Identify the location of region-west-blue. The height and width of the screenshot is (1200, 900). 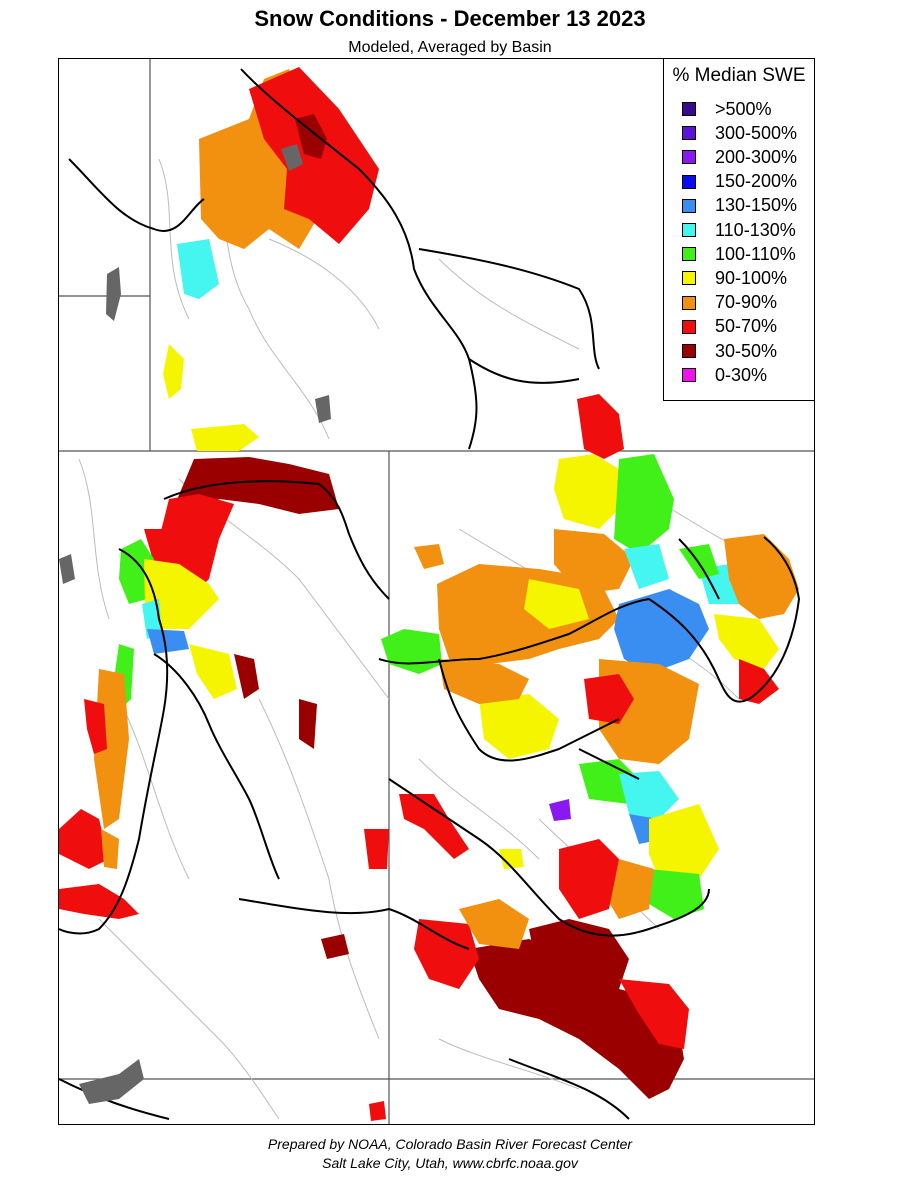
(168, 641).